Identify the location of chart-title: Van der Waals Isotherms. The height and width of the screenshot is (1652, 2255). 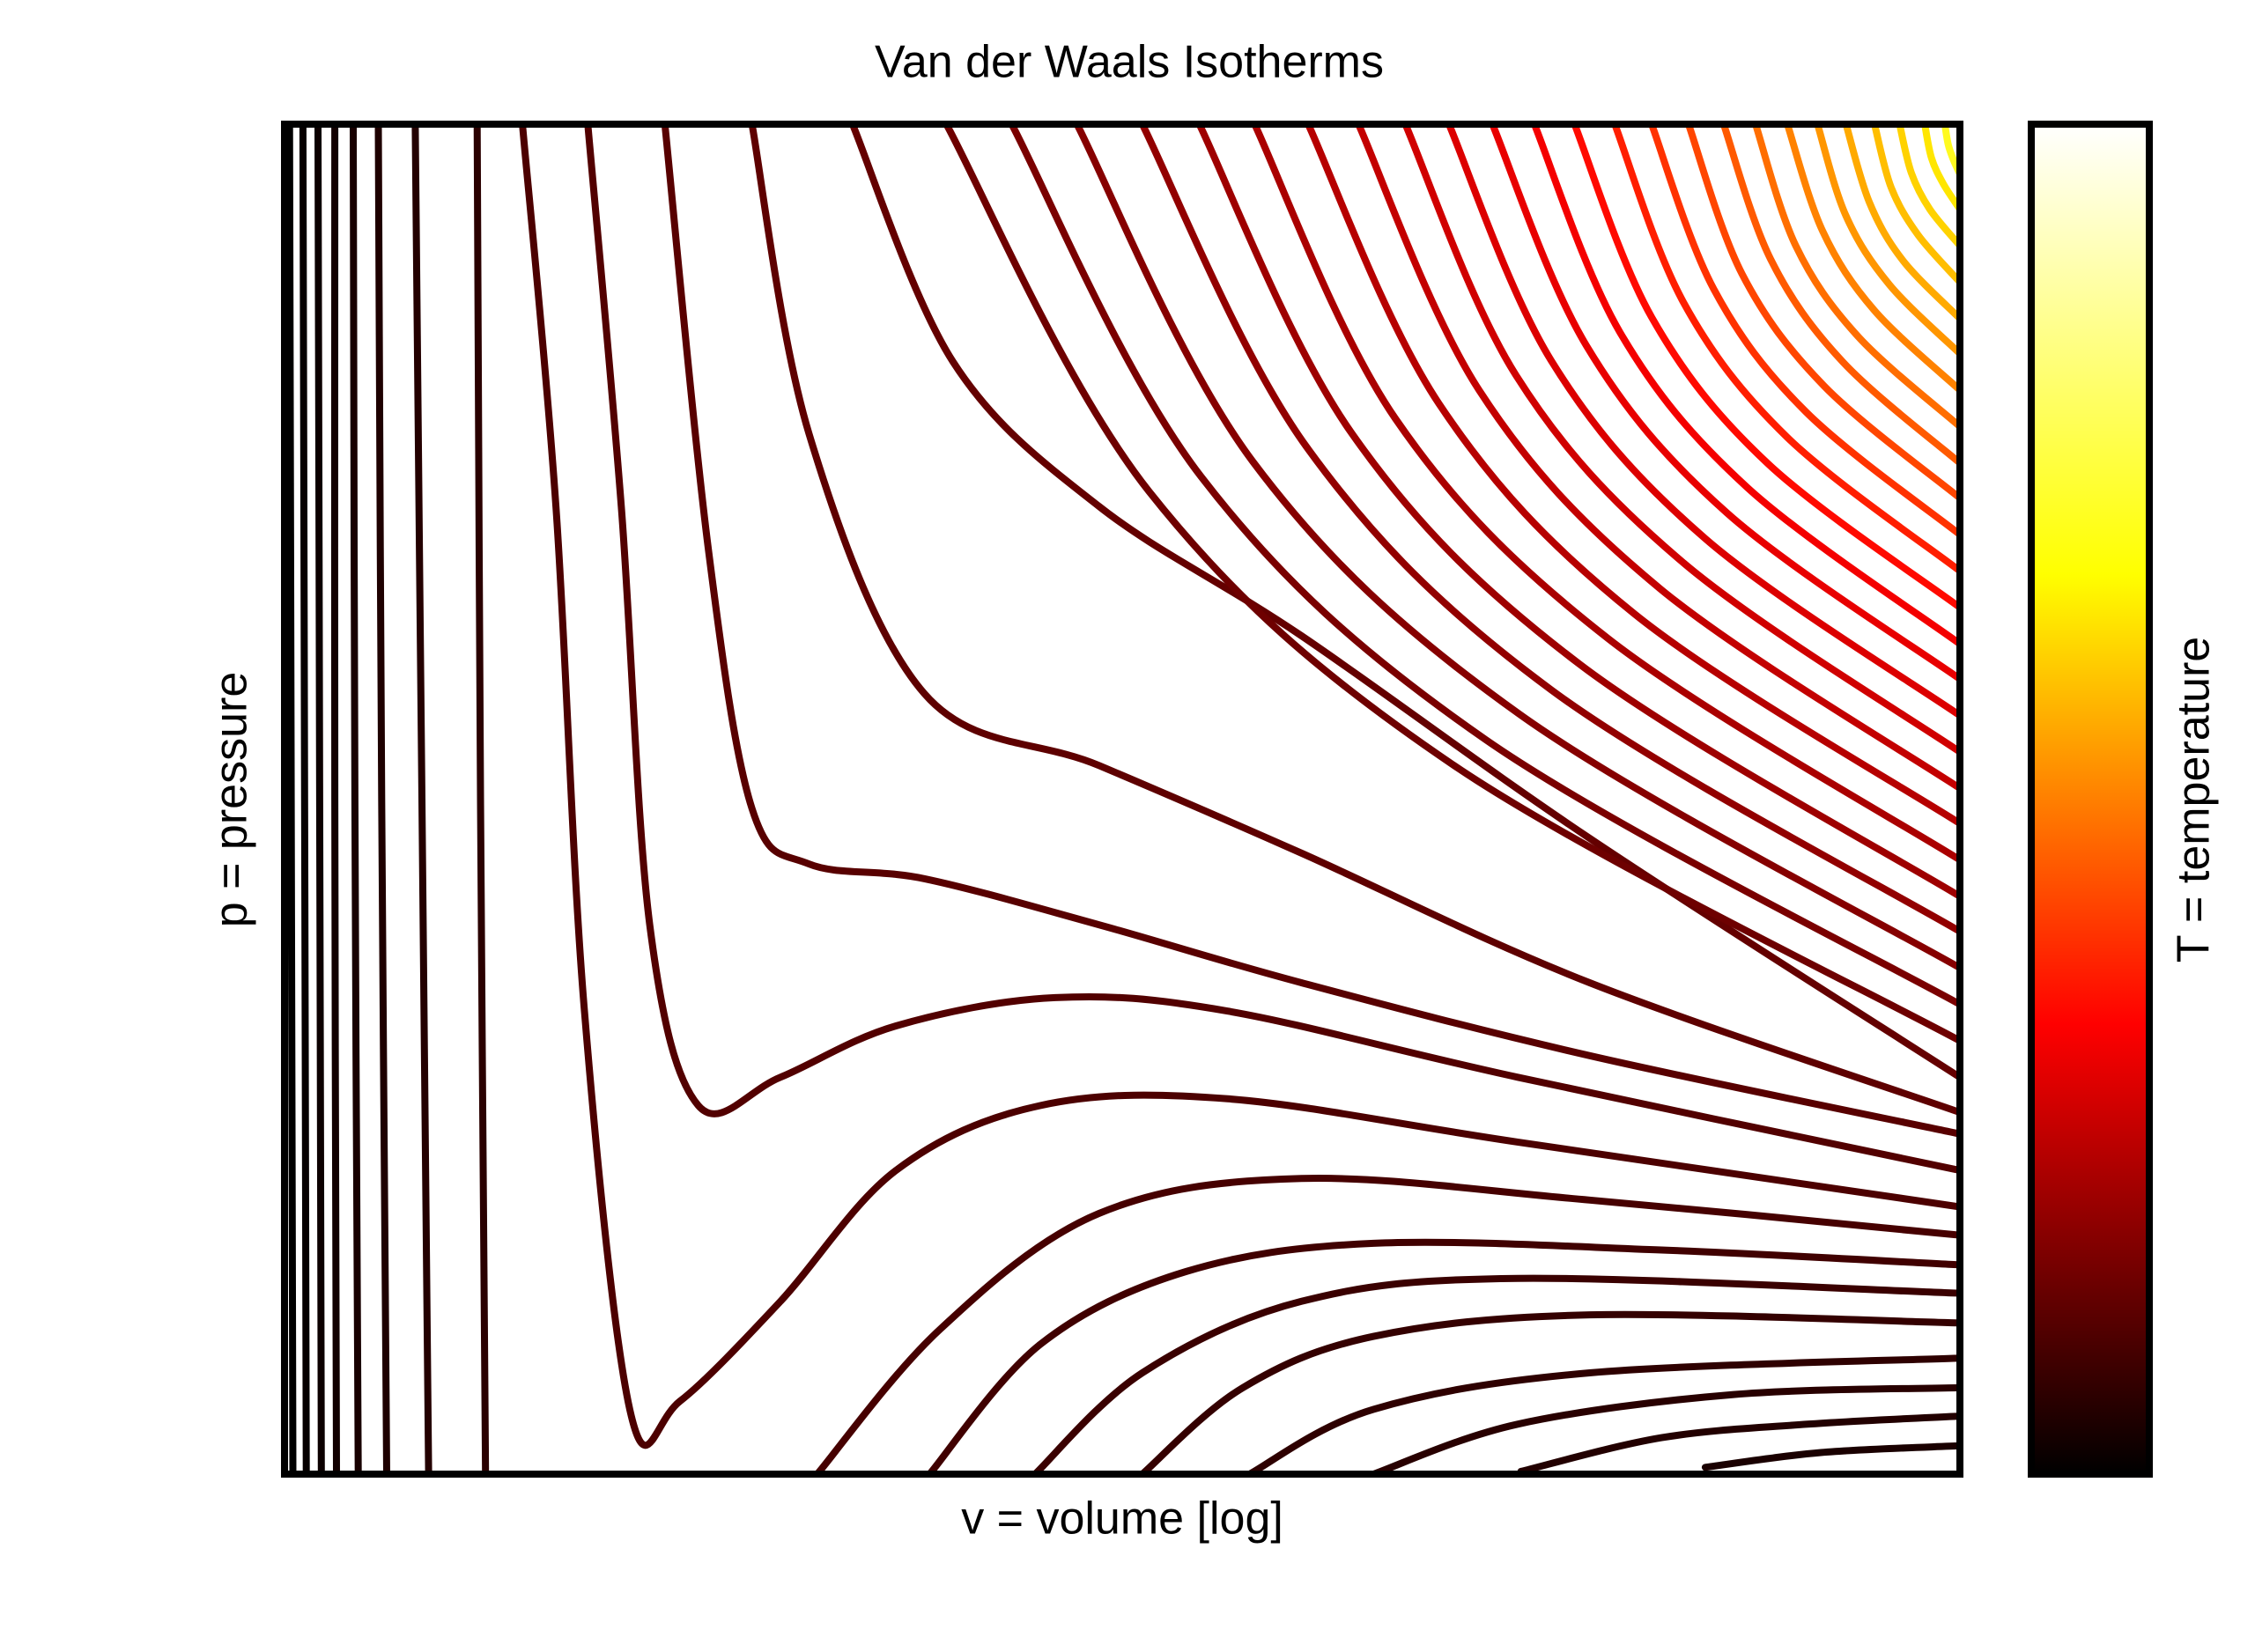
(1129, 63).